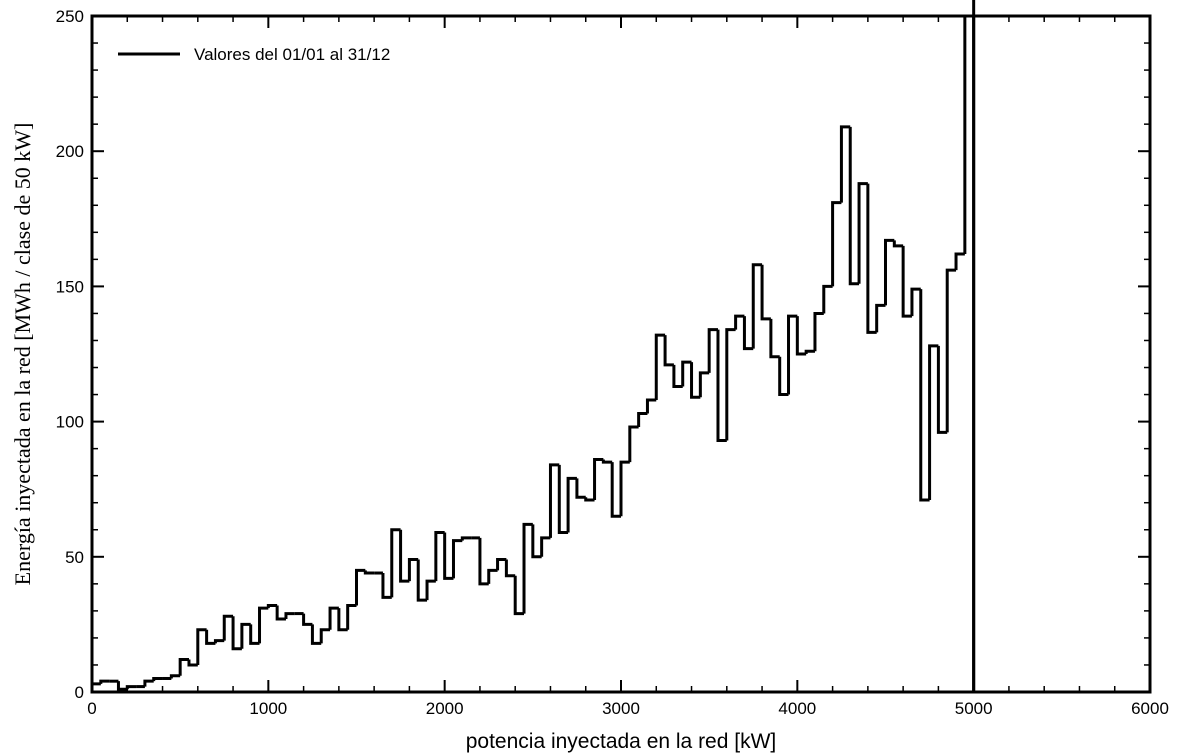 This screenshot has width=1182, height=754. Describe the element at coordinates (70, 16) in the screenshot. I see `y-tick-label: 250` at that location.